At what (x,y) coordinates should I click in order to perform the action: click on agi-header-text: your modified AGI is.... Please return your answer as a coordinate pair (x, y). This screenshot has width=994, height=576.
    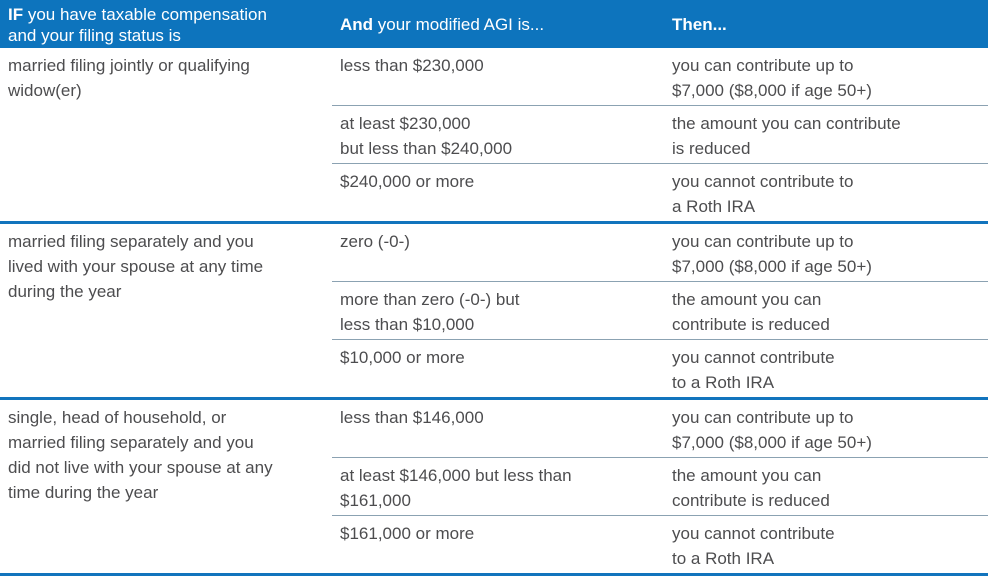
    Looking at the image, I should click on (459, 24).